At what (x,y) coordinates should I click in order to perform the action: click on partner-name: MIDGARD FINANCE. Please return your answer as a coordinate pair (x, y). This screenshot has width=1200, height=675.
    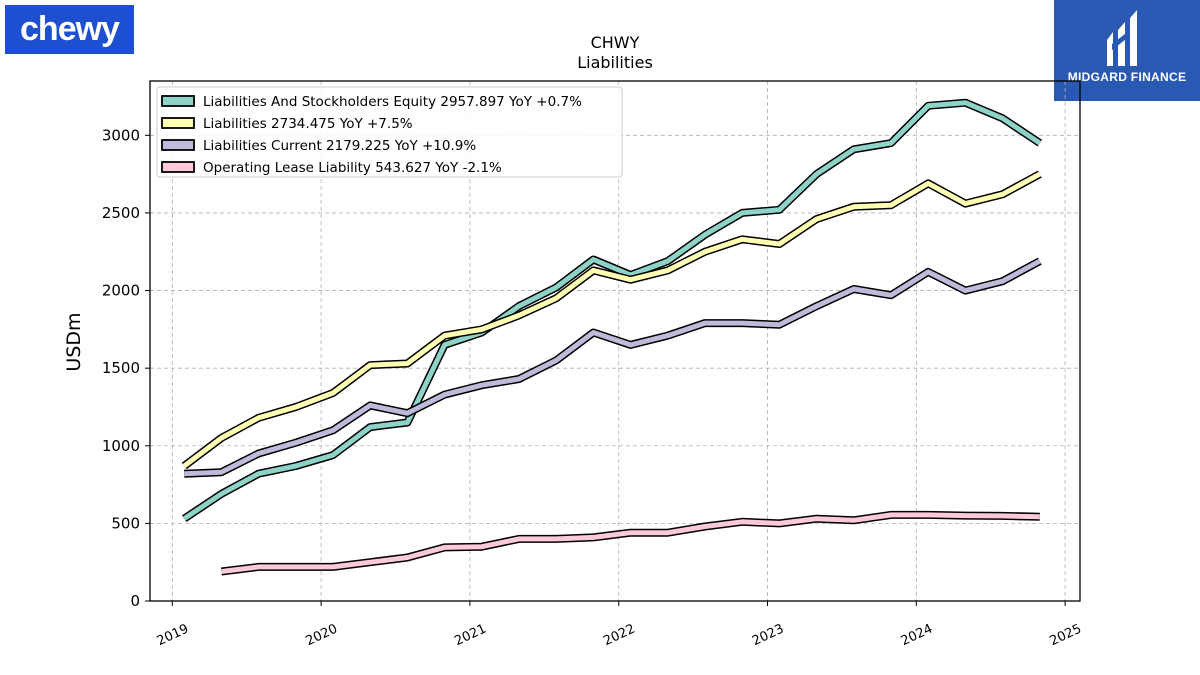
    Looking at the image, I should click on (1127, 77).